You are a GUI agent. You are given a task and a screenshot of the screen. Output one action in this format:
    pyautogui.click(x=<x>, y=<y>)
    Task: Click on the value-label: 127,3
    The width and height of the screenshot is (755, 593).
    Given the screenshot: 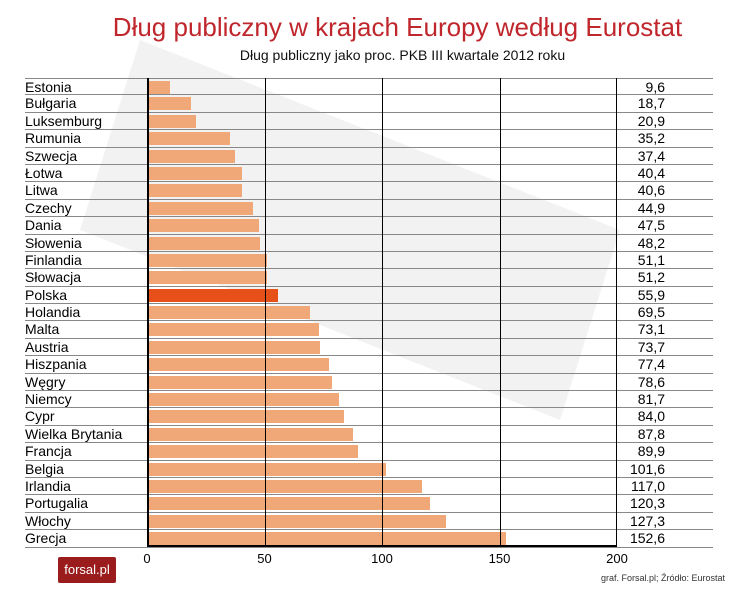 What is the action you would take?
    pyautogui.click(x=647, y=520)
    